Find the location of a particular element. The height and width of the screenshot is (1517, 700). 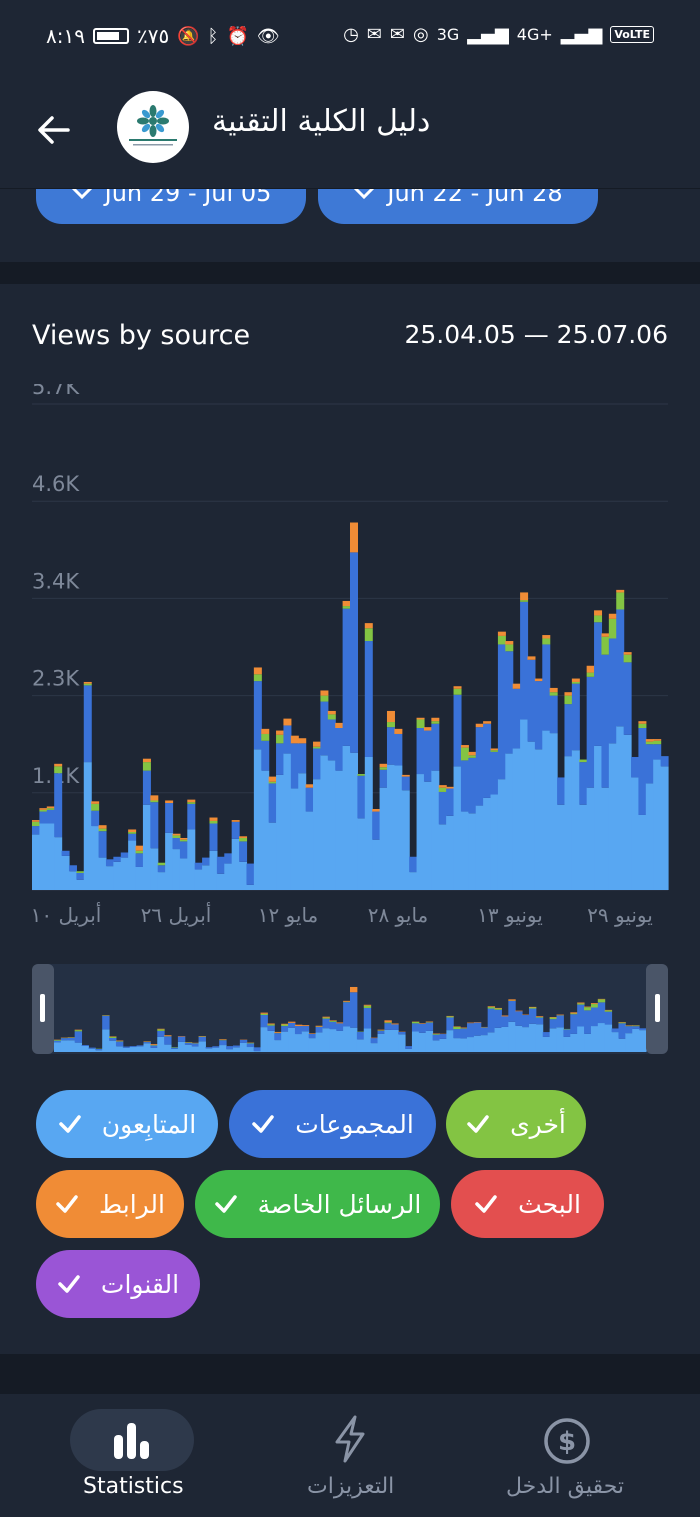

tab-boosts: التعزيزات is located at coordinates (349, 1455).